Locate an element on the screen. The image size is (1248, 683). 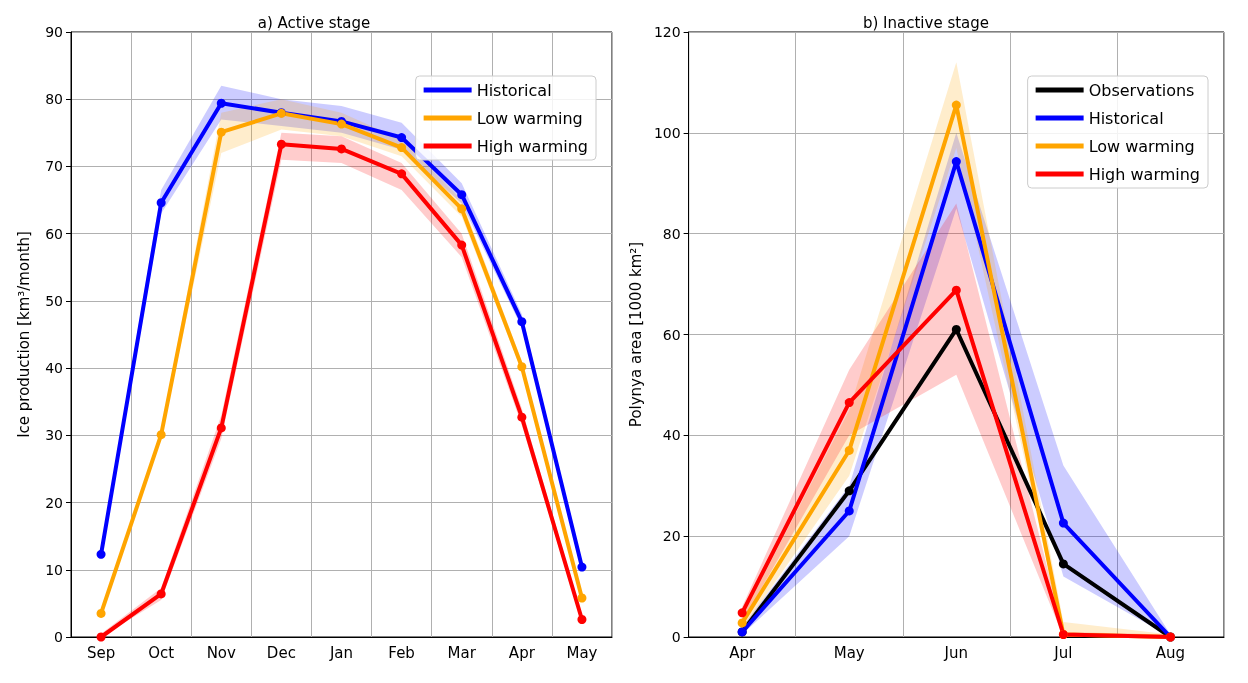
y-axis-title: Ice production [km³/month] is located at coordinates (23, 334).